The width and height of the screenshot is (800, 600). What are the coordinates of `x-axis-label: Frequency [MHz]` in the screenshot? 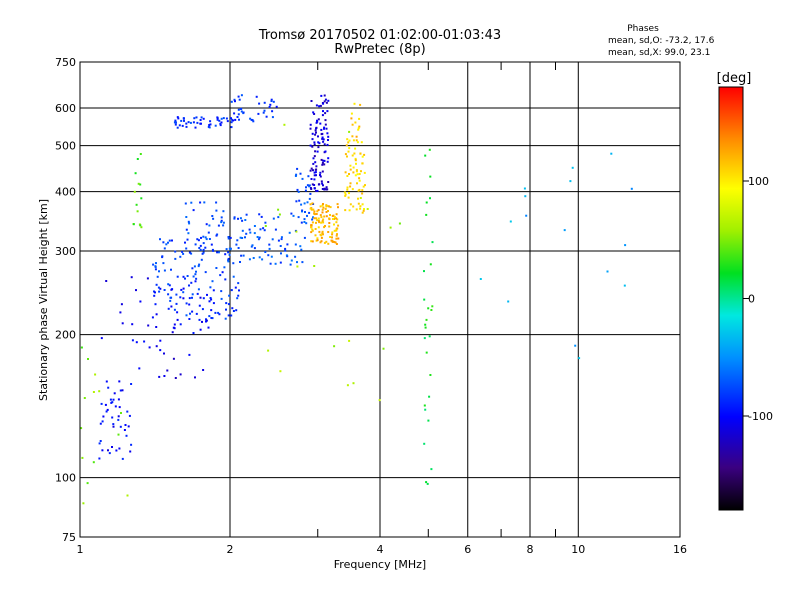 It's located at (380, 564).